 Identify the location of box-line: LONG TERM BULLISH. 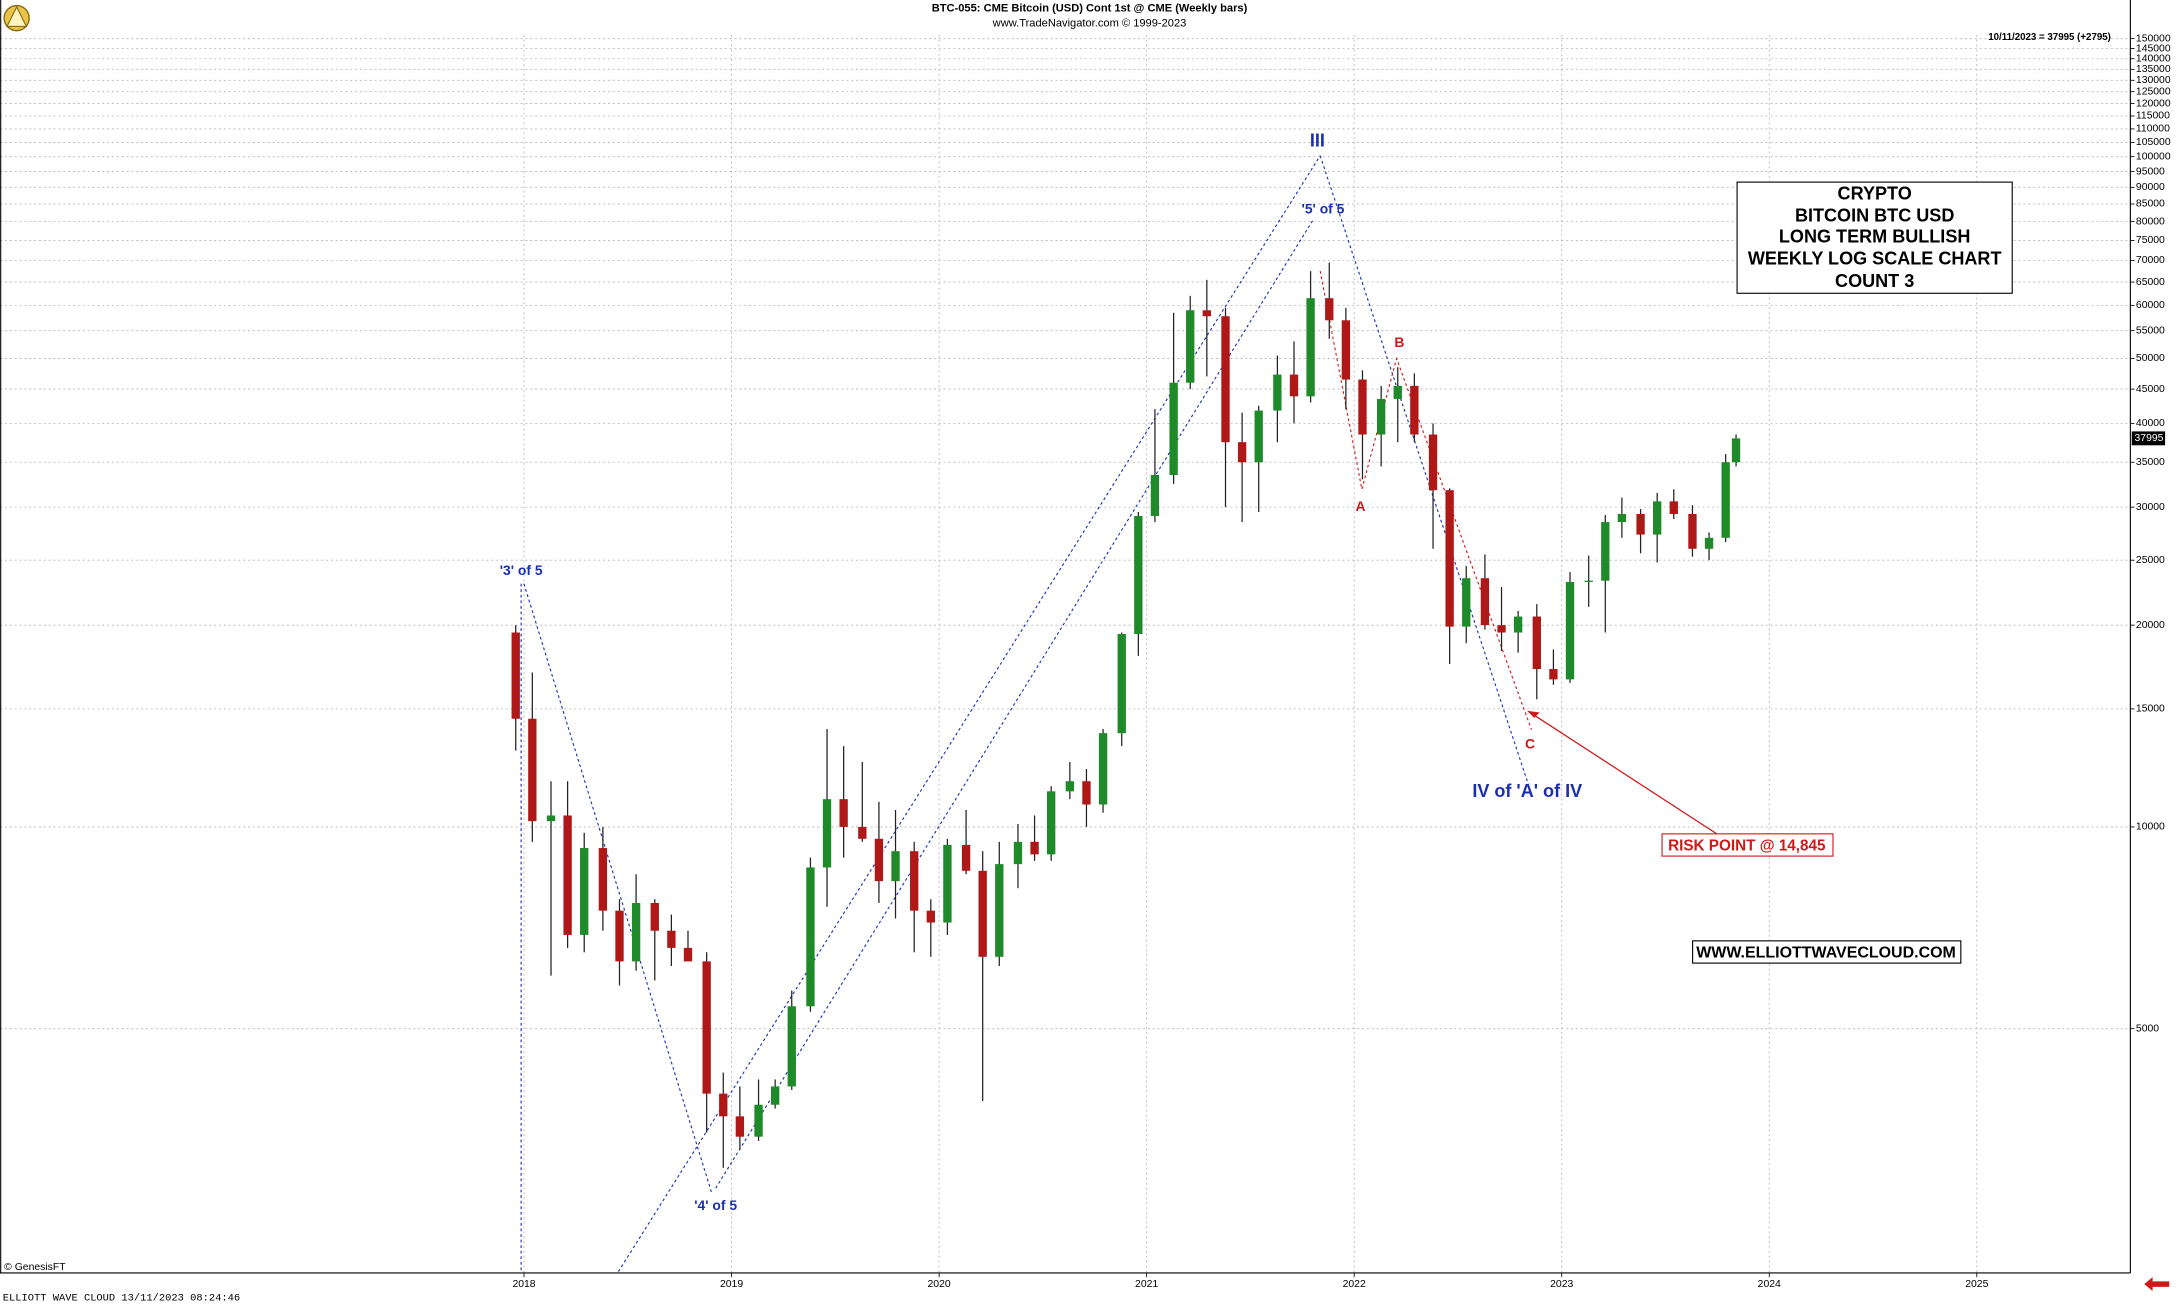
(1874, 236).